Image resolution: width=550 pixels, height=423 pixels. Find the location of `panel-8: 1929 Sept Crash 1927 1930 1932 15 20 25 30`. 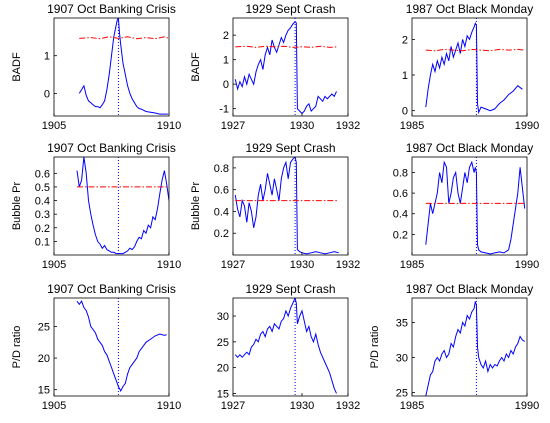

panel-8: 1929 Sept Crash 1927 1930 1932 15 20 25 30 is located at coordinates (288, 347).